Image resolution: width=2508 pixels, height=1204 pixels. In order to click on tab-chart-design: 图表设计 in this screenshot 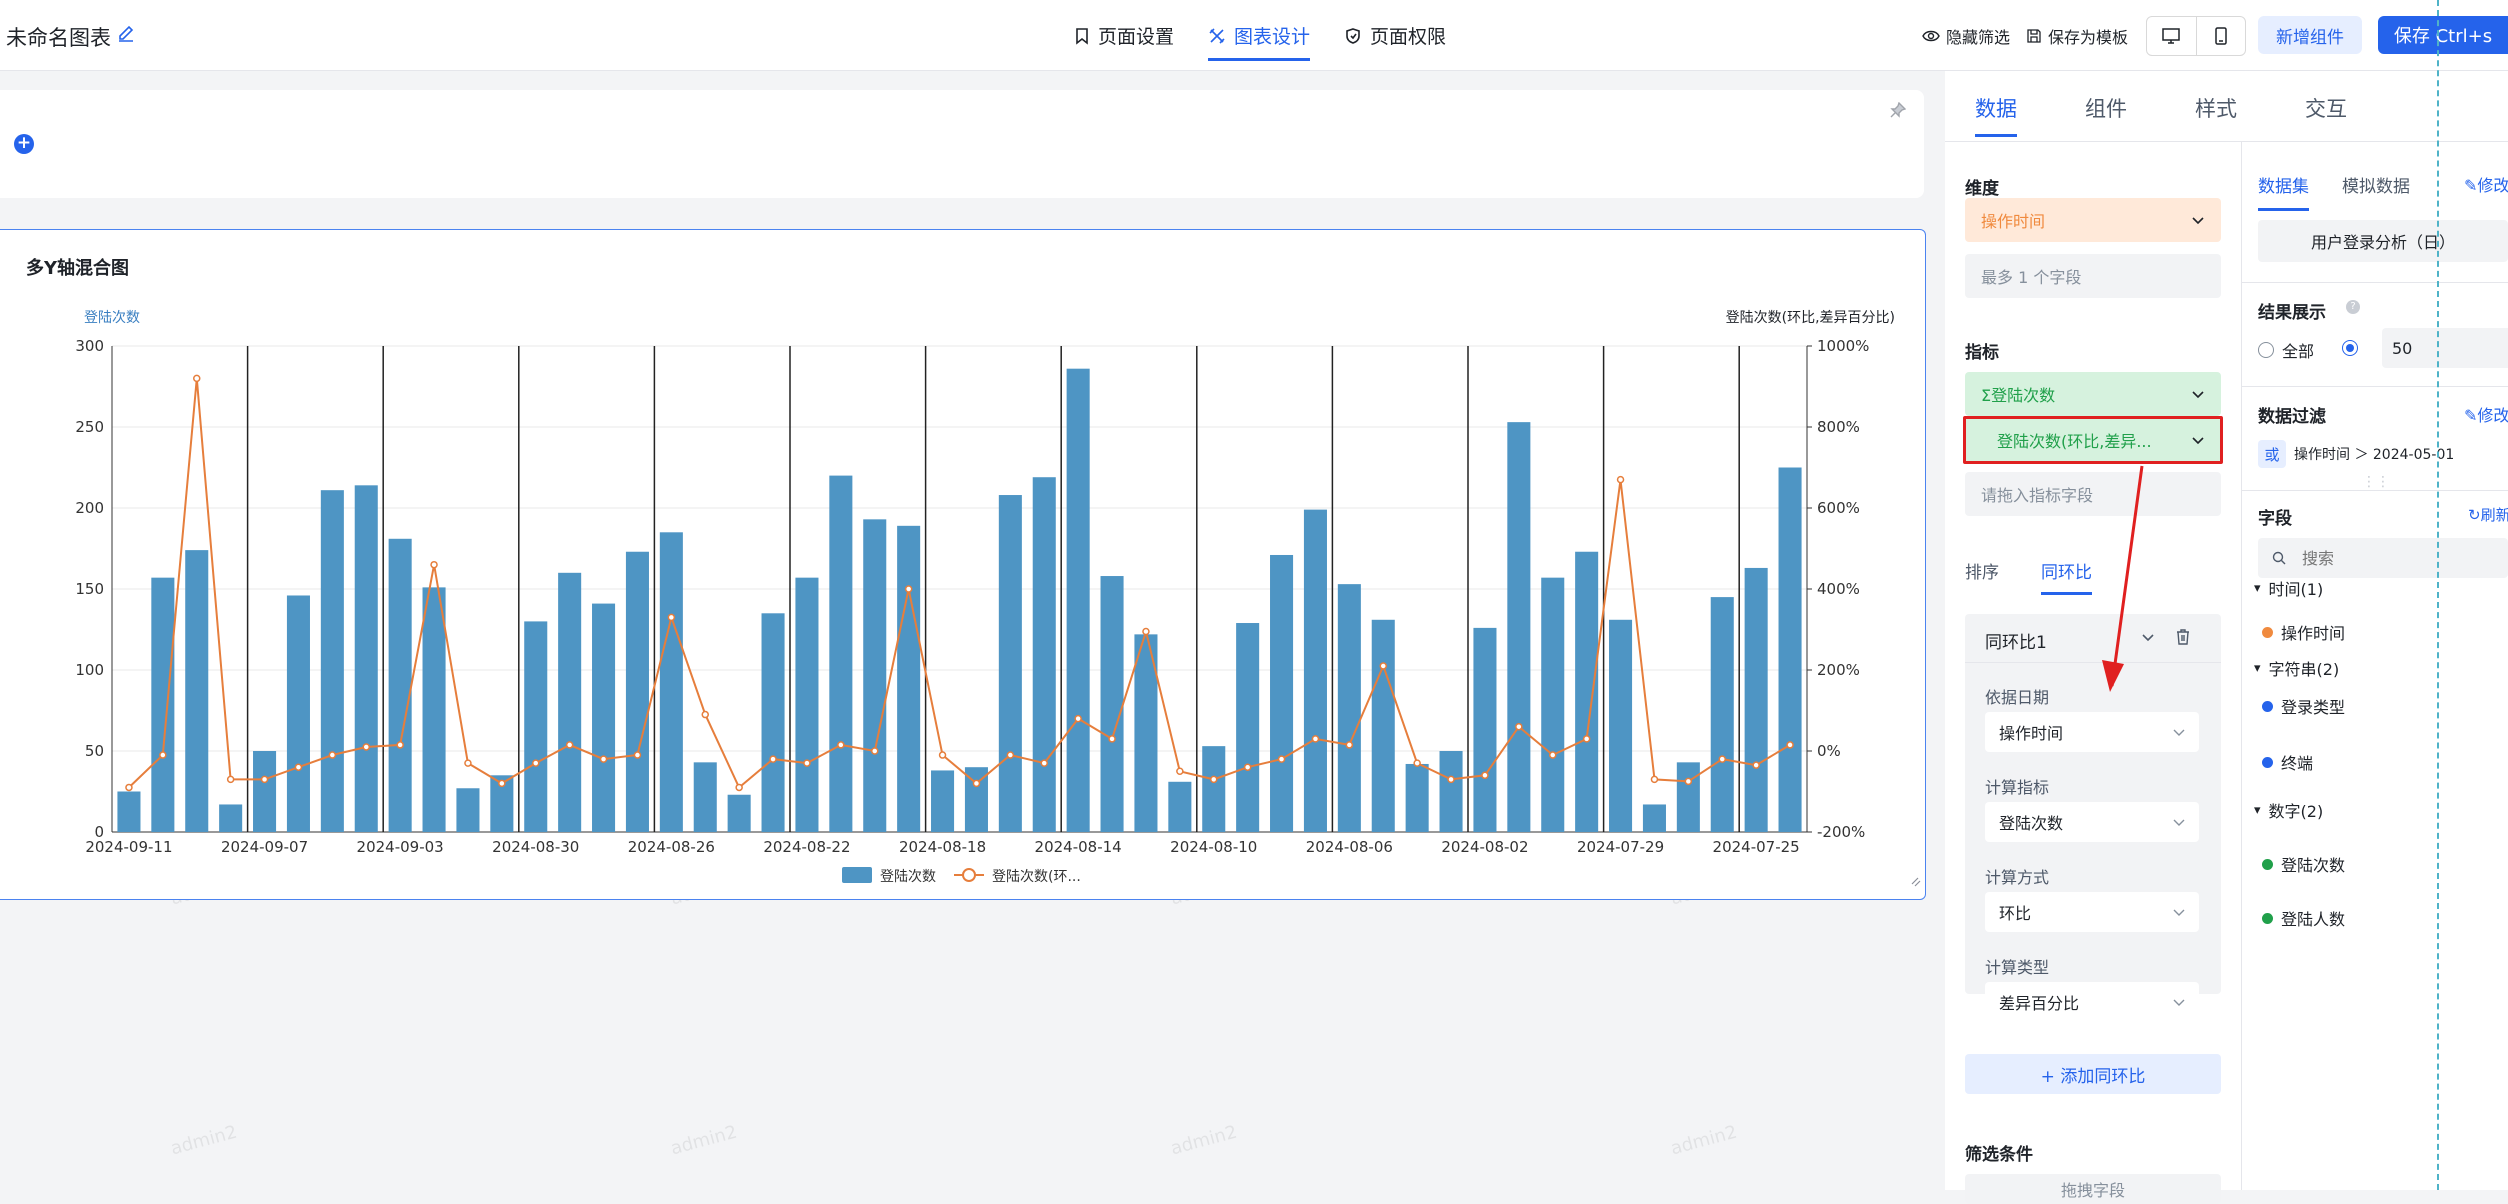, I will do `click(1259, 41)`.